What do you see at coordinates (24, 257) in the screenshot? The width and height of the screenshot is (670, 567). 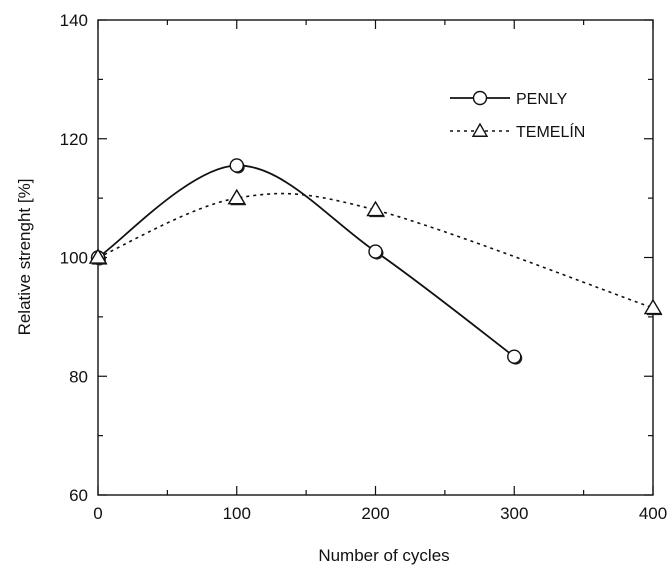 I see `y-axis-title: Relative strenght [%]` at bounding box center [24, 257].